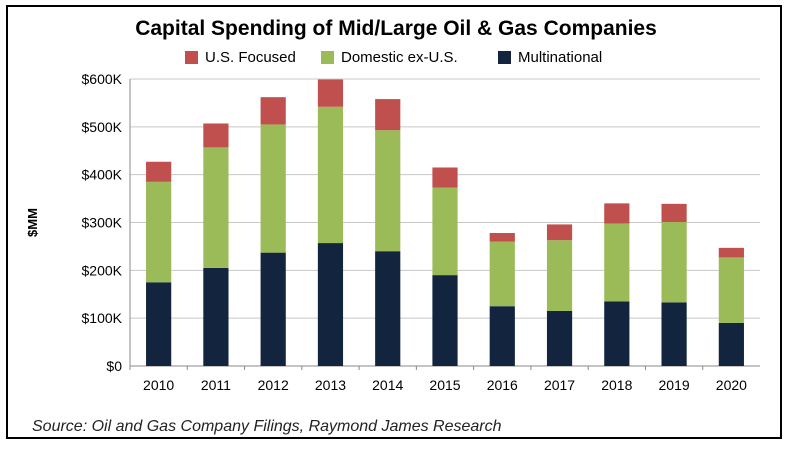 The width and height of the screenshot is (797, 451). Describe the element at coordinates (273, 309) in the screenshot. I see `bar-multinational-2012` at that location.